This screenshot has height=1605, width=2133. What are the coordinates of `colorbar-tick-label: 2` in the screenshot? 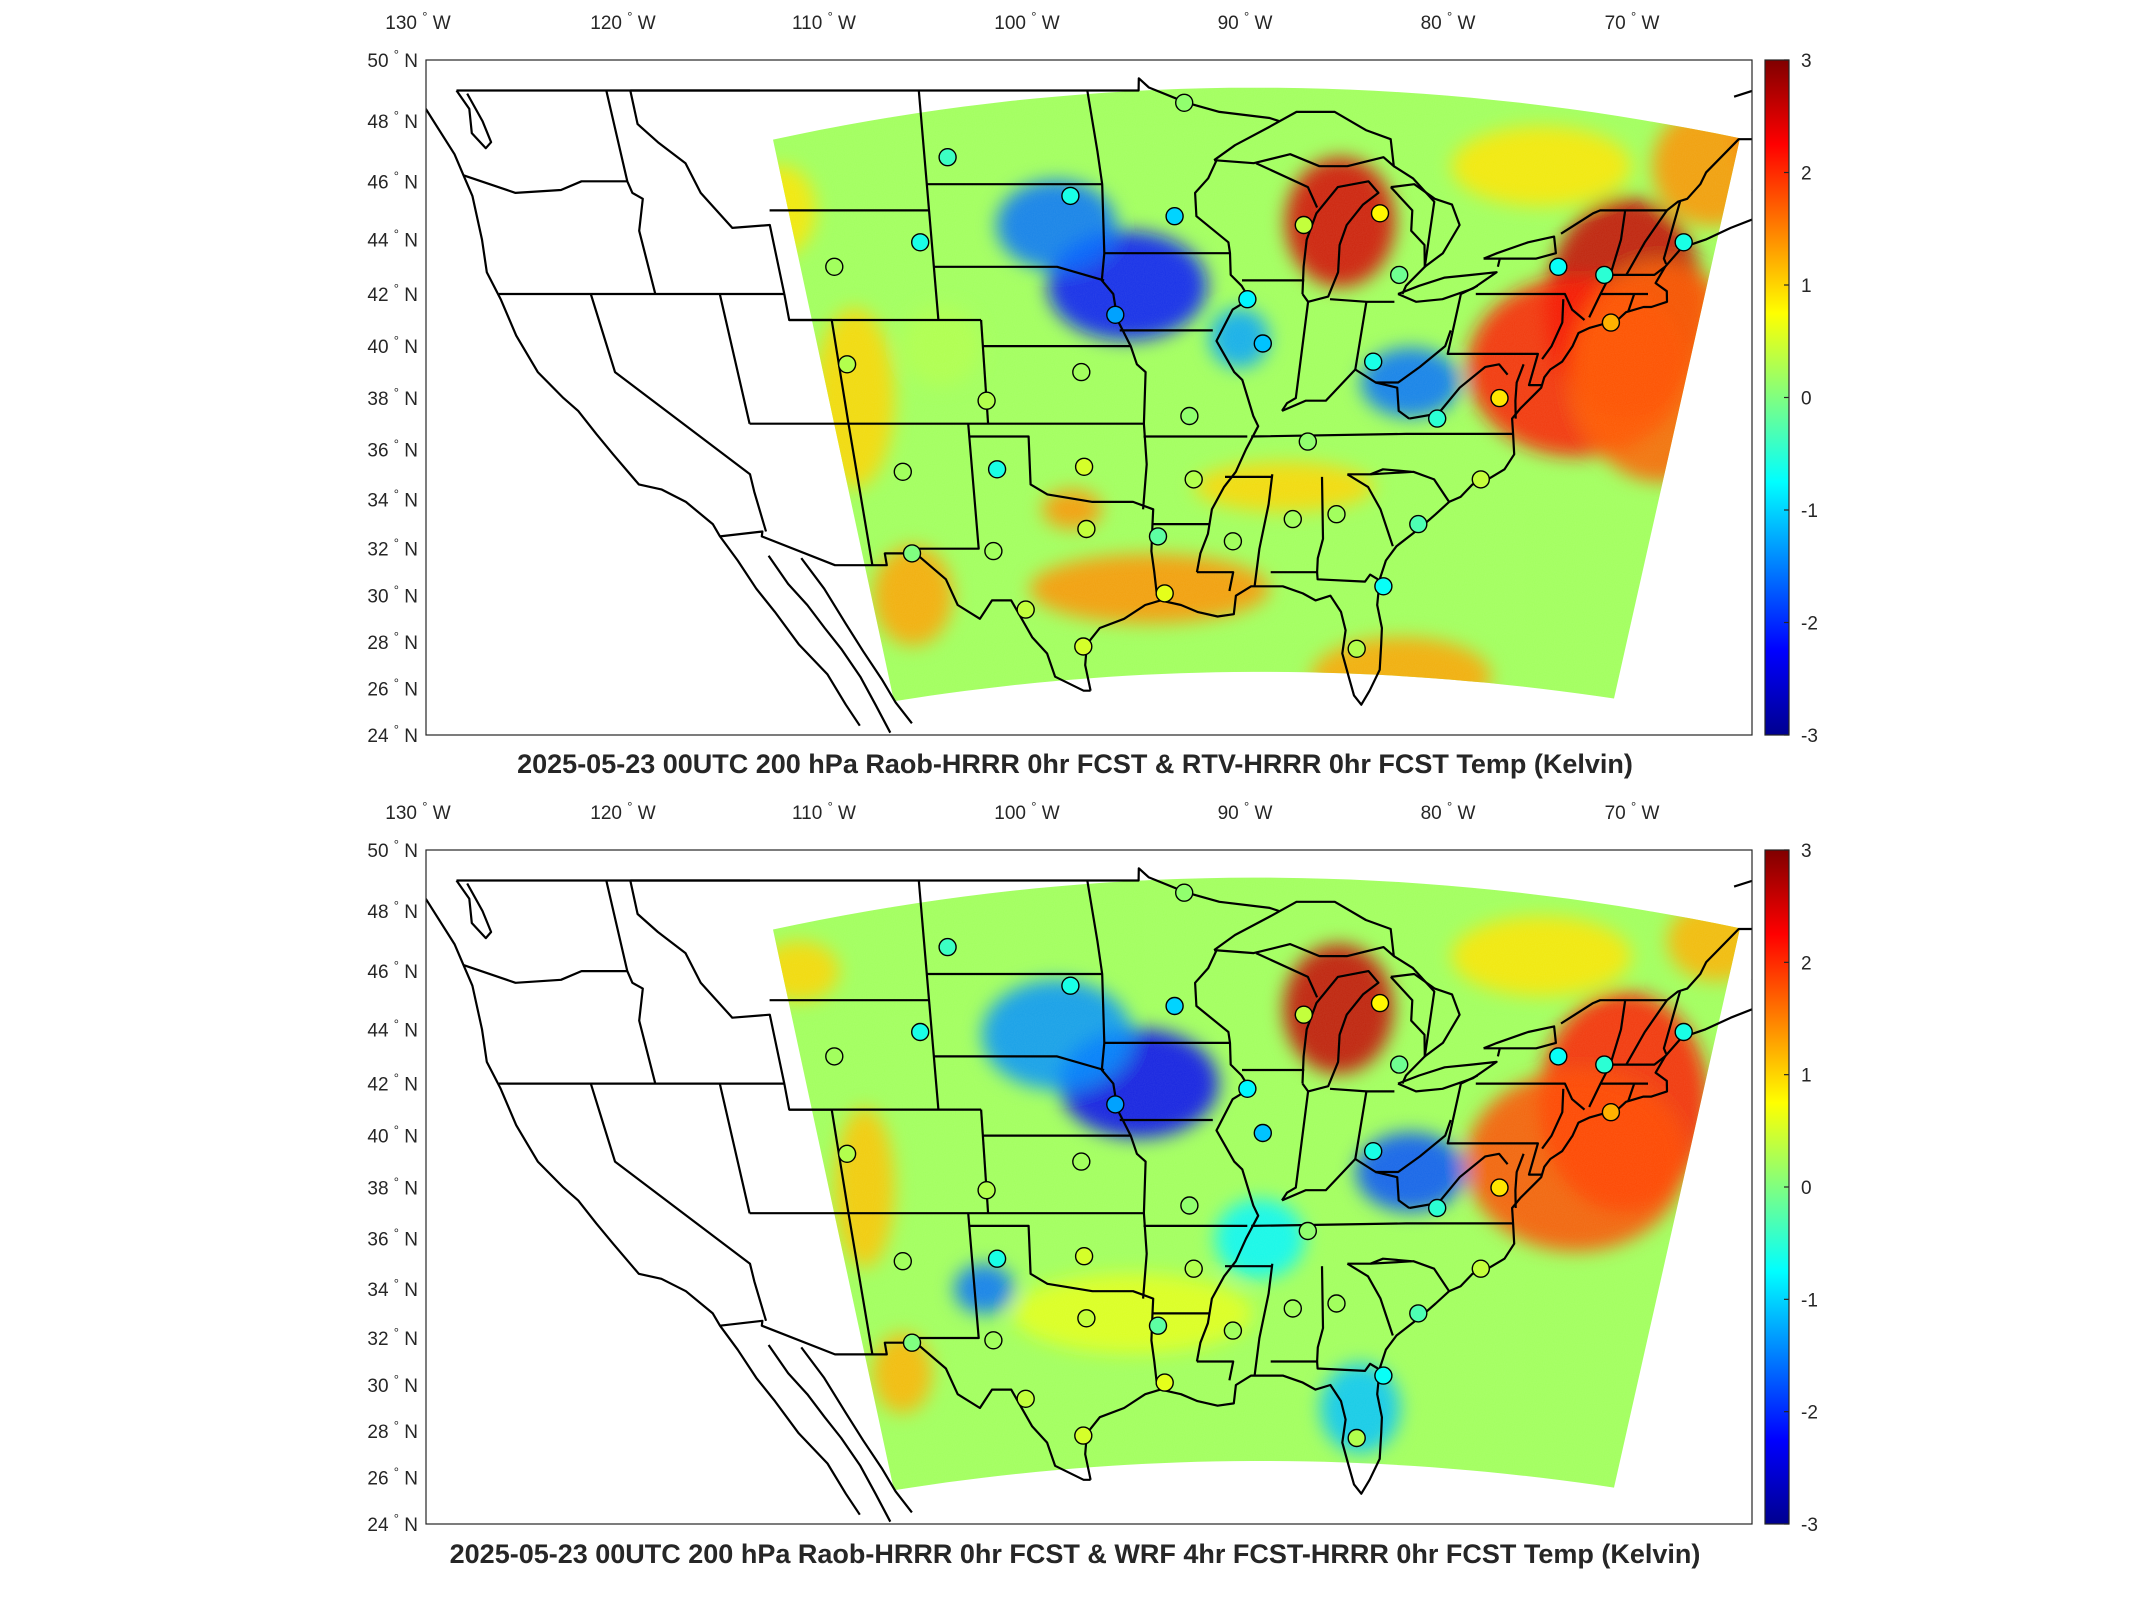 It's located at (1806, 174).